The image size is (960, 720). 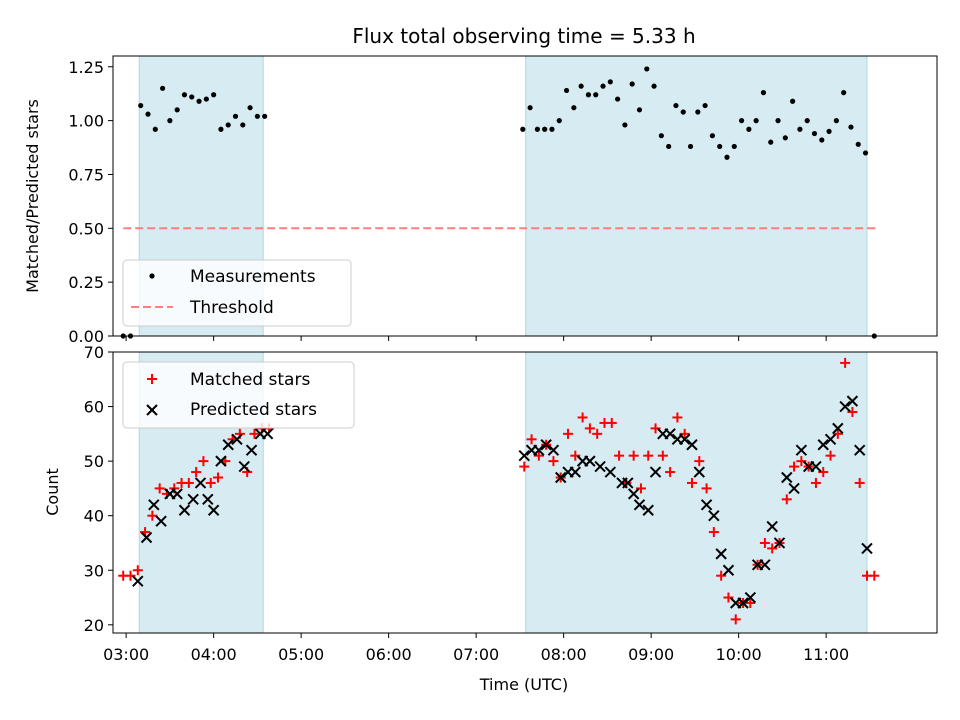 What do you see at coordinates (86, 336) in the screenshot?
I see `y-tick-label: 0.00` at bounding box center [86, 336].